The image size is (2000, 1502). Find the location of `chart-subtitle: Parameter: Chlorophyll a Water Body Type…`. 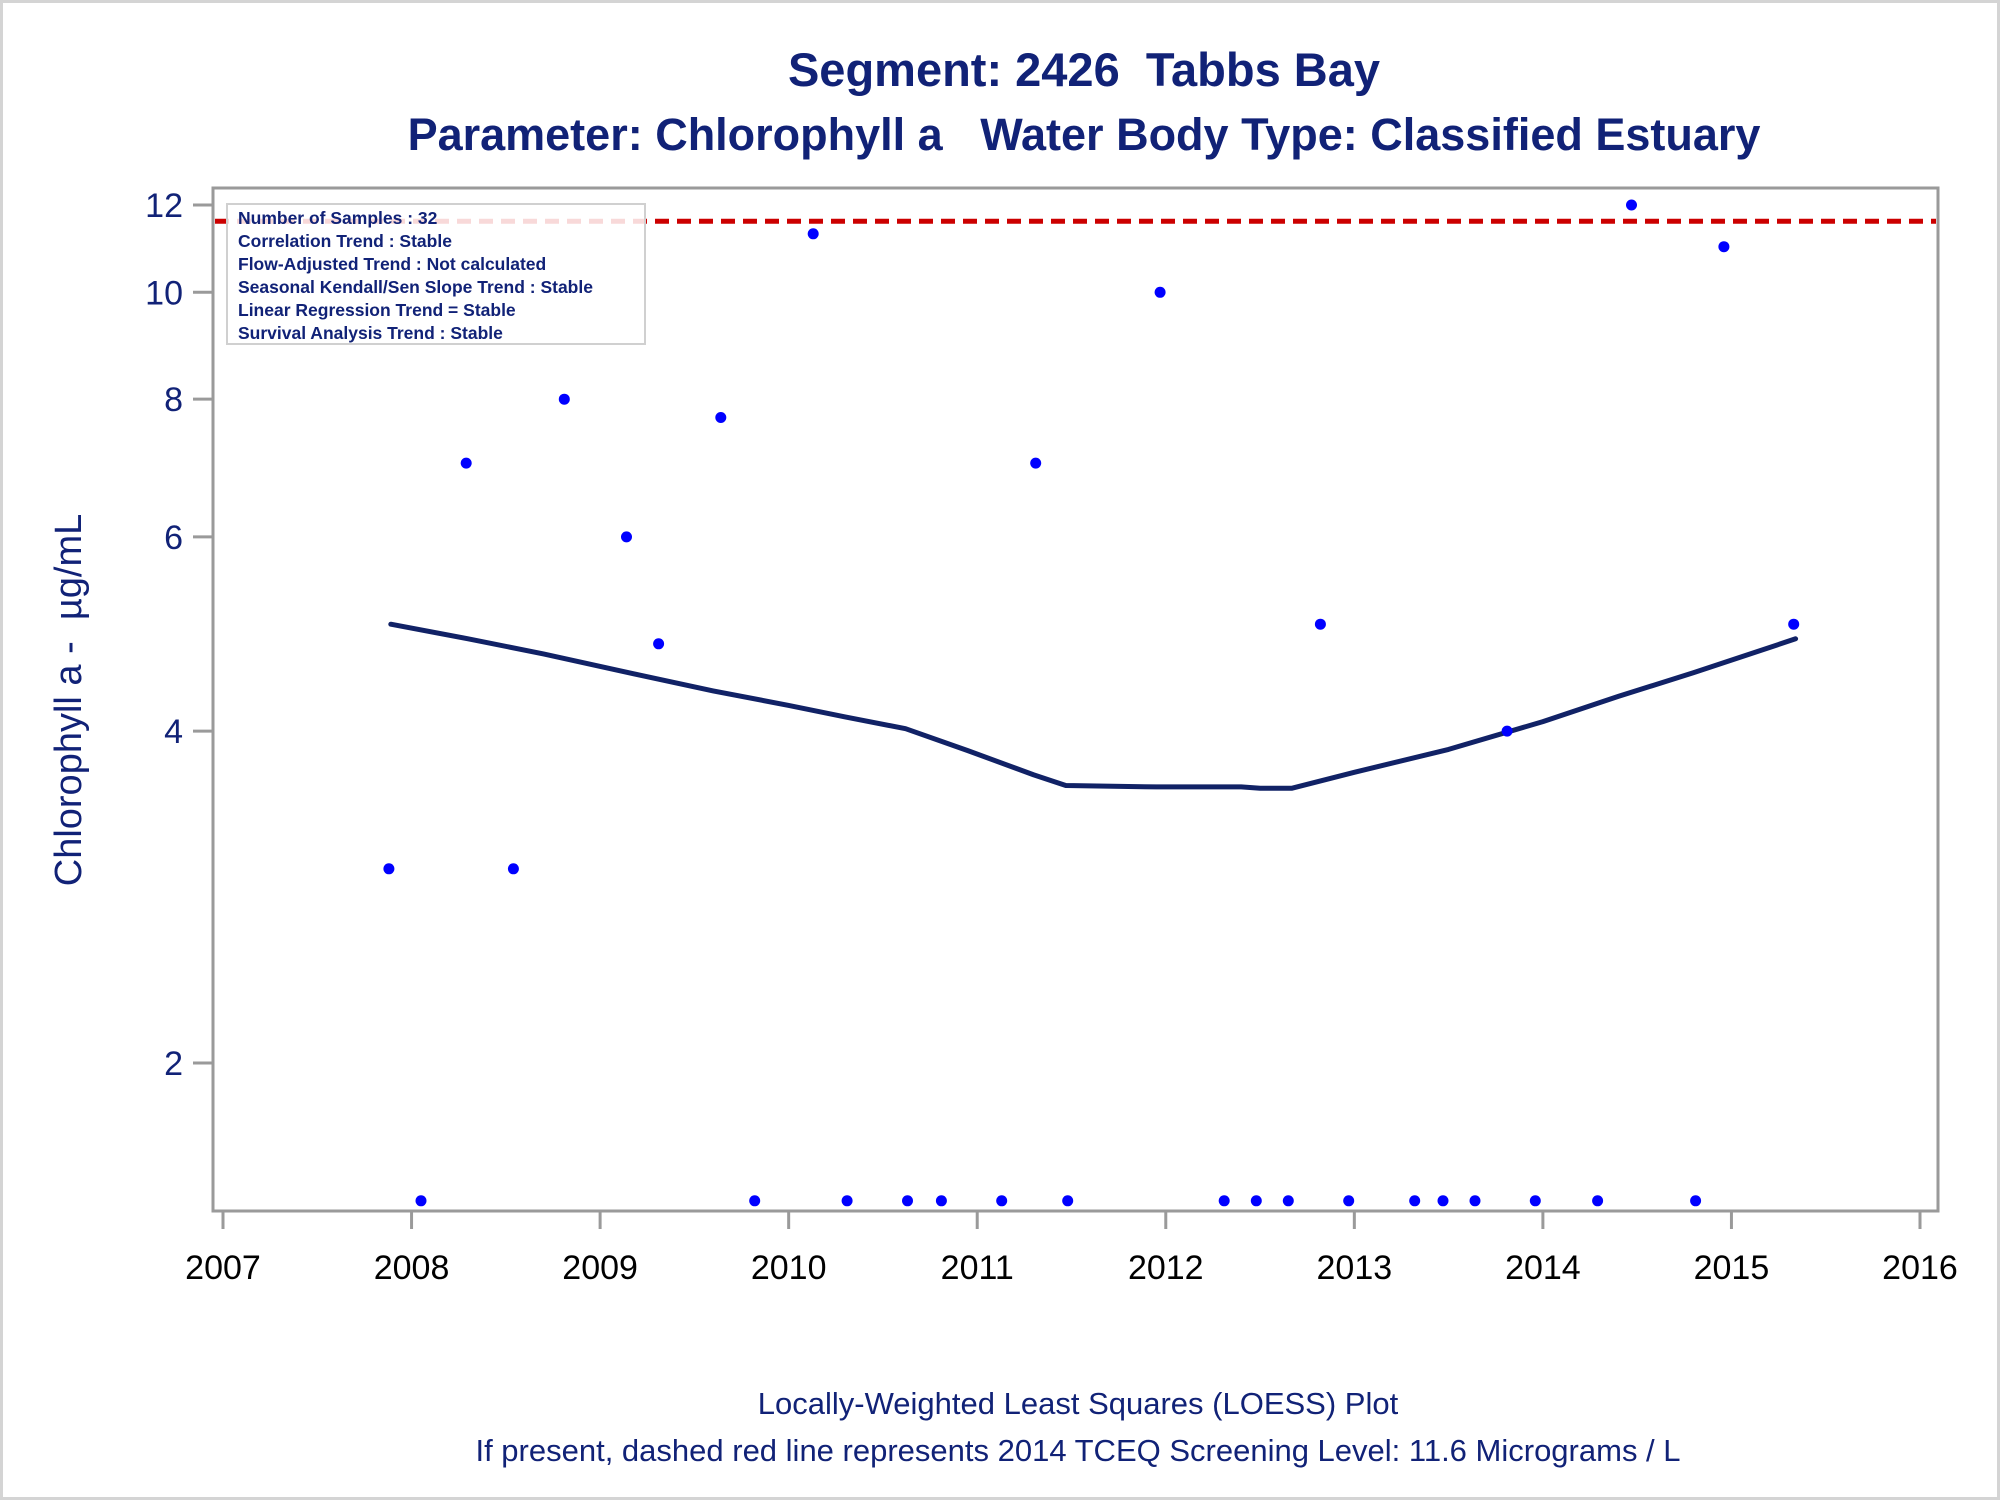

chart-subtitle: Parameter: Chlorophyll a Water Body Type… is located at coordinates (1084, 134).